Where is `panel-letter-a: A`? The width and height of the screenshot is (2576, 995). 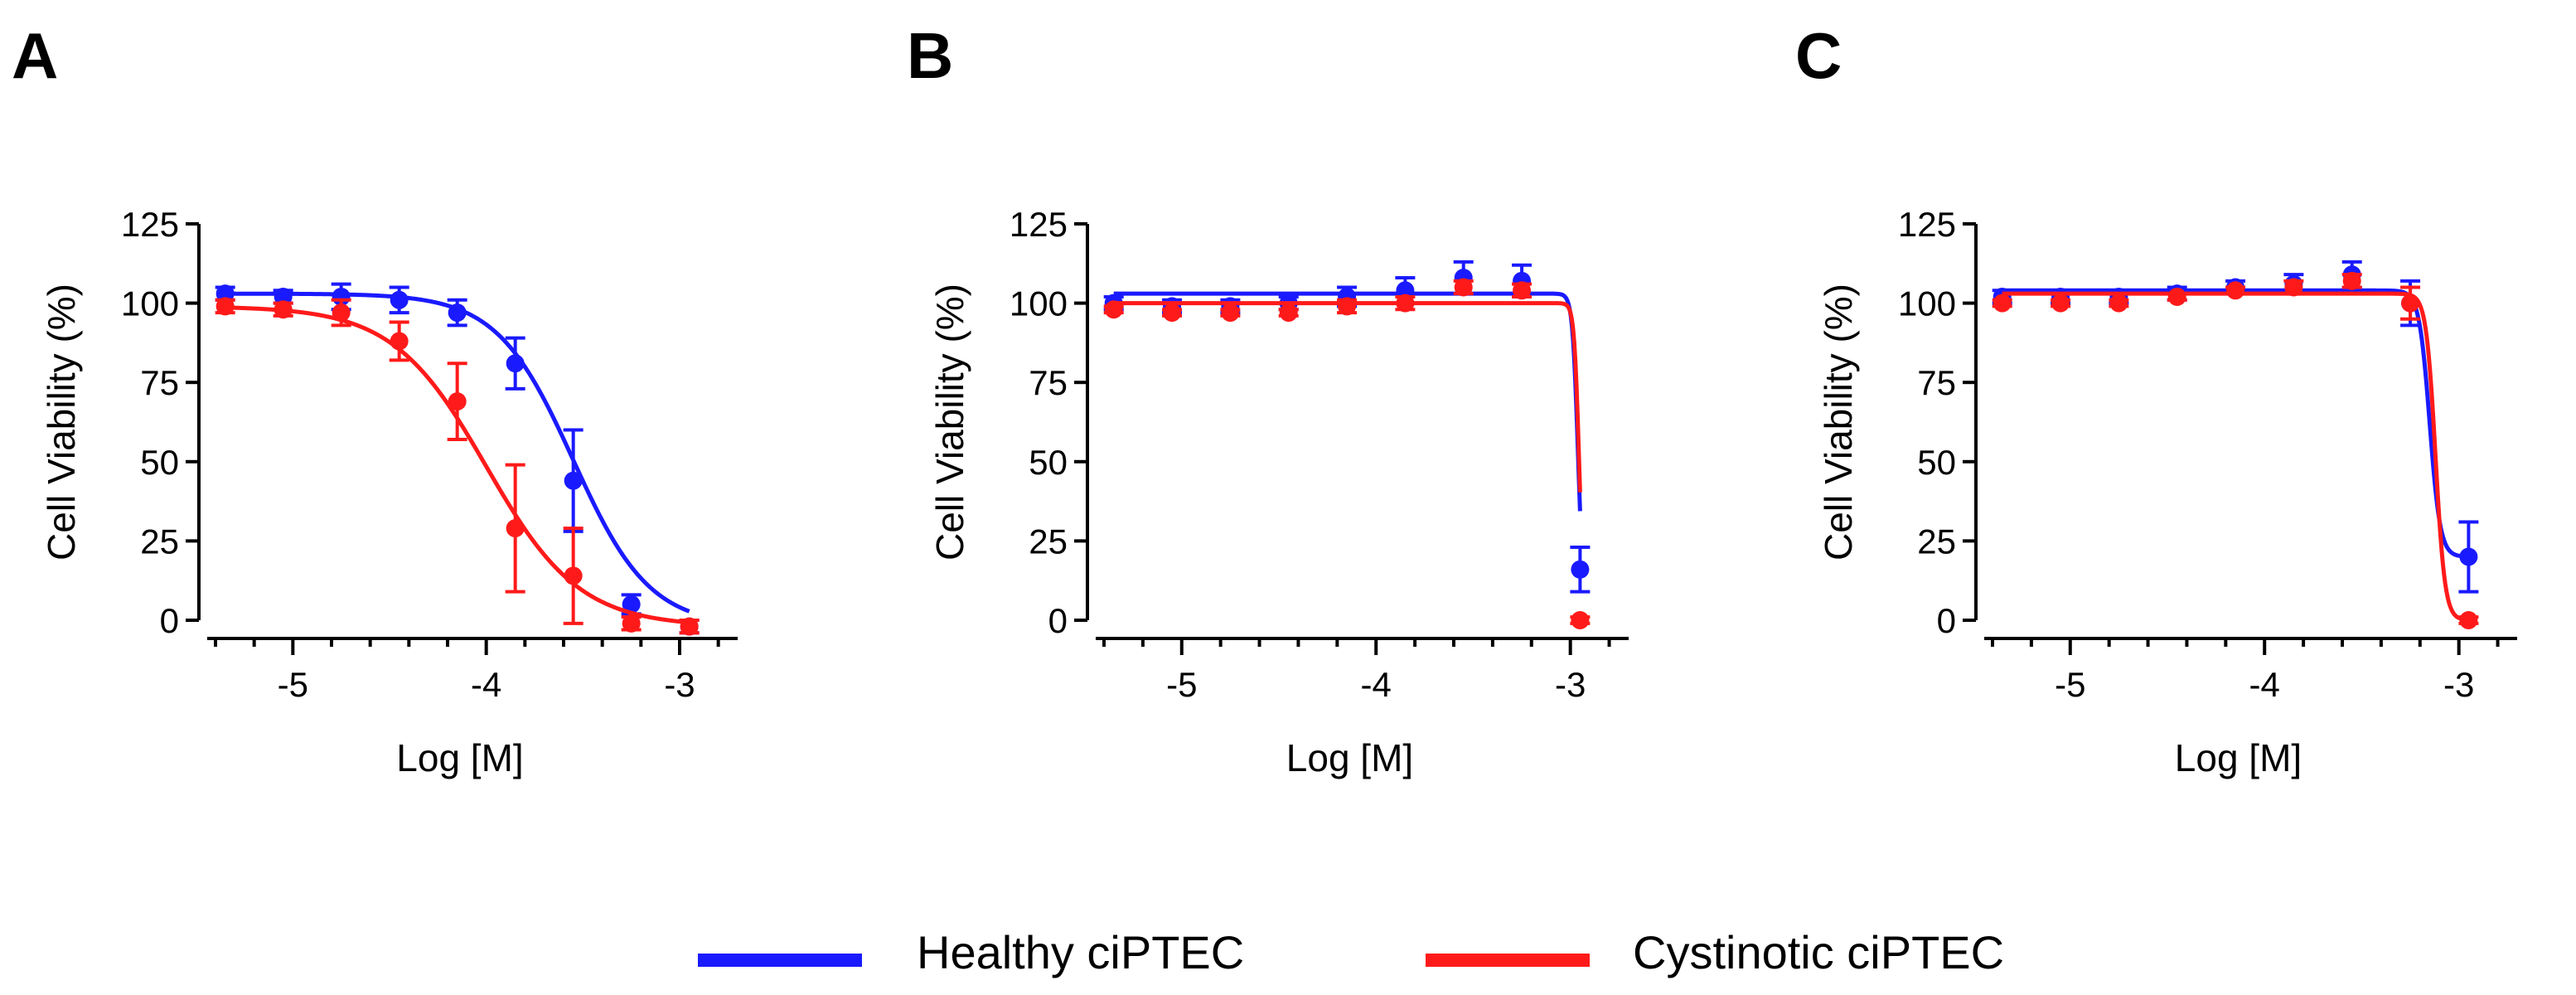 panel-letter-a: A is located at coordinates (35, 55).